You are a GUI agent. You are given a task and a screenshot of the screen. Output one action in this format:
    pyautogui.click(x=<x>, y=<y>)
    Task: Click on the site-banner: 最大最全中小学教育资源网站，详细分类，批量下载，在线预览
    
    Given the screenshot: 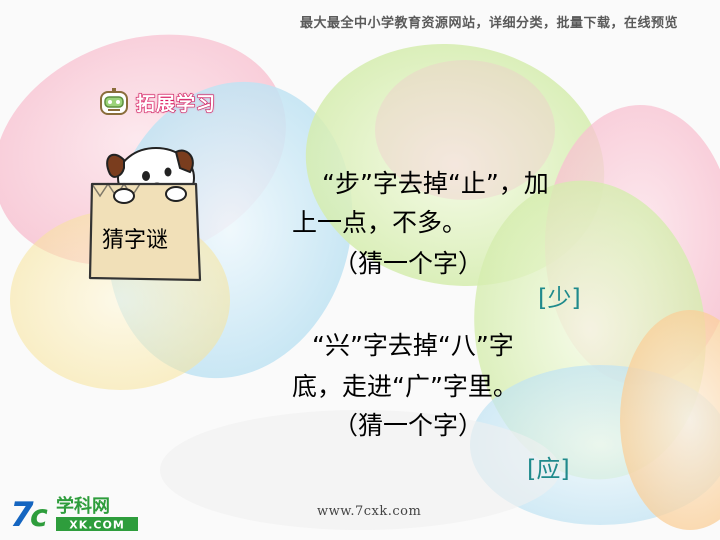 What is the action you would take?
    pyautogui.click(x=488, y=23)
    